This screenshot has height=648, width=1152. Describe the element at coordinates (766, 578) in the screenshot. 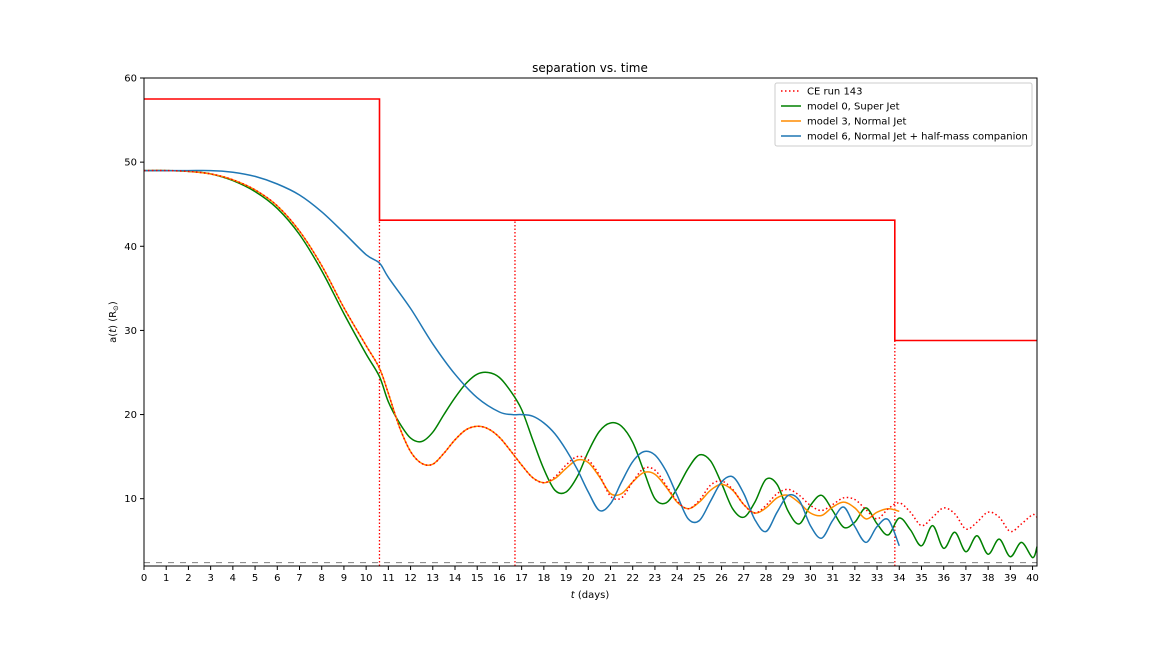

I see `x-tick-label-28: 28` at that location.